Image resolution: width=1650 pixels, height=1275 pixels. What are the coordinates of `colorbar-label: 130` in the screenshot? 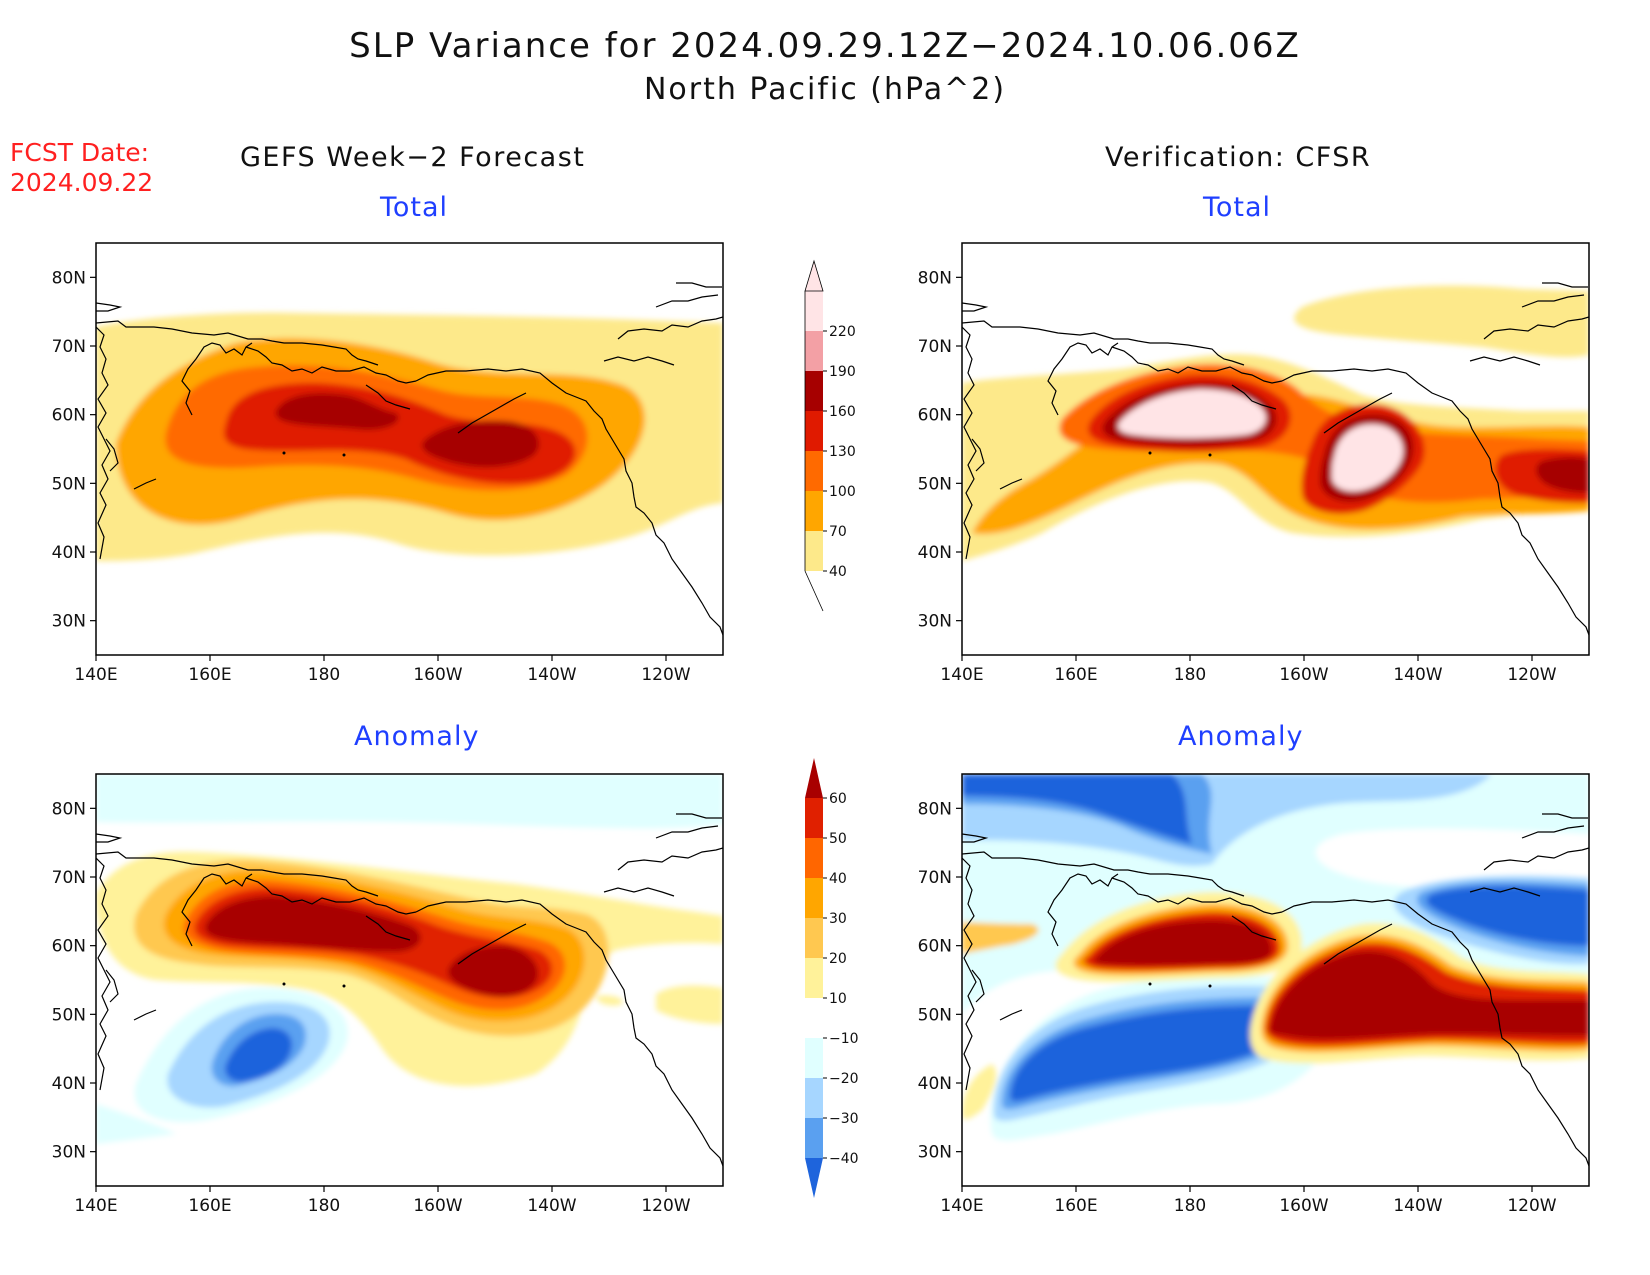 It's located at (842, 452).